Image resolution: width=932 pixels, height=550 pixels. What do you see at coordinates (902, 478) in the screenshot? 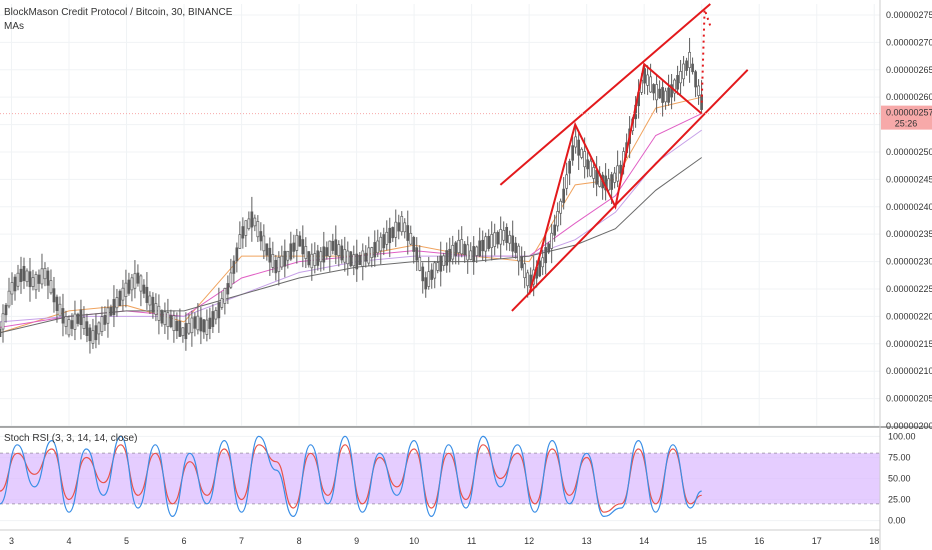
I see `stoch-axis: 100.00 75.00 50.00 25.00 0.00` at bounding box center [902, 478].